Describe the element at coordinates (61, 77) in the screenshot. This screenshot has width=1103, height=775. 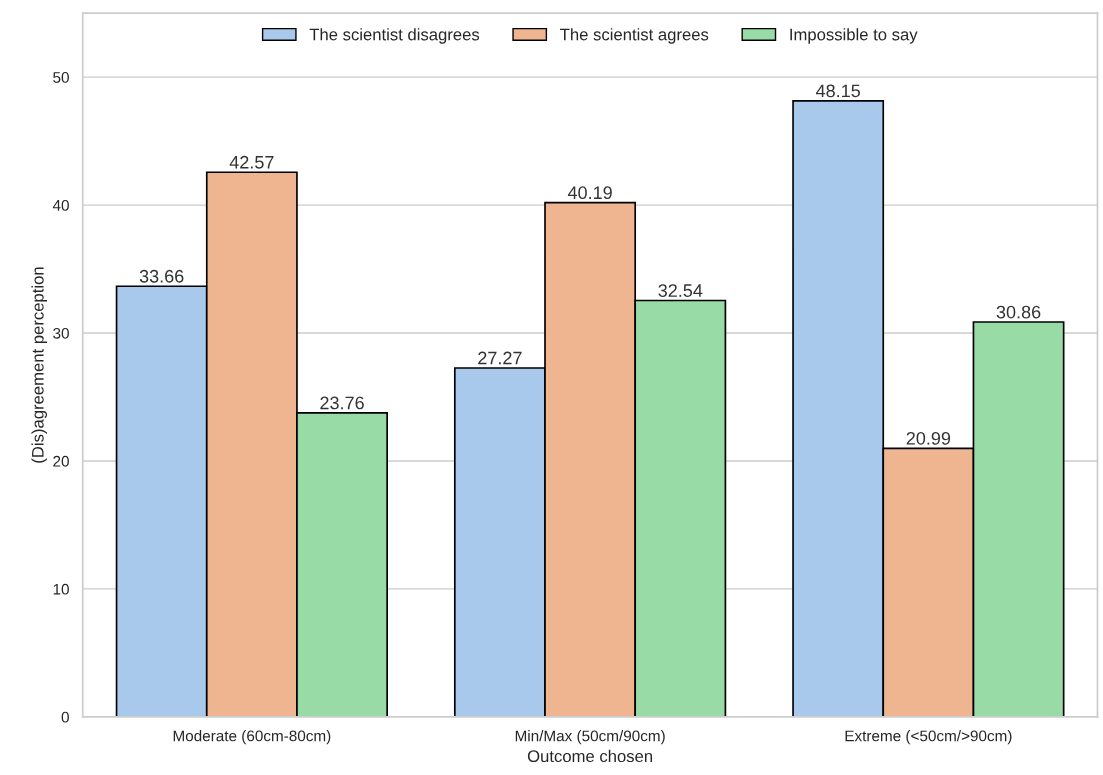
I see `y-tick-label: 50` at that location.